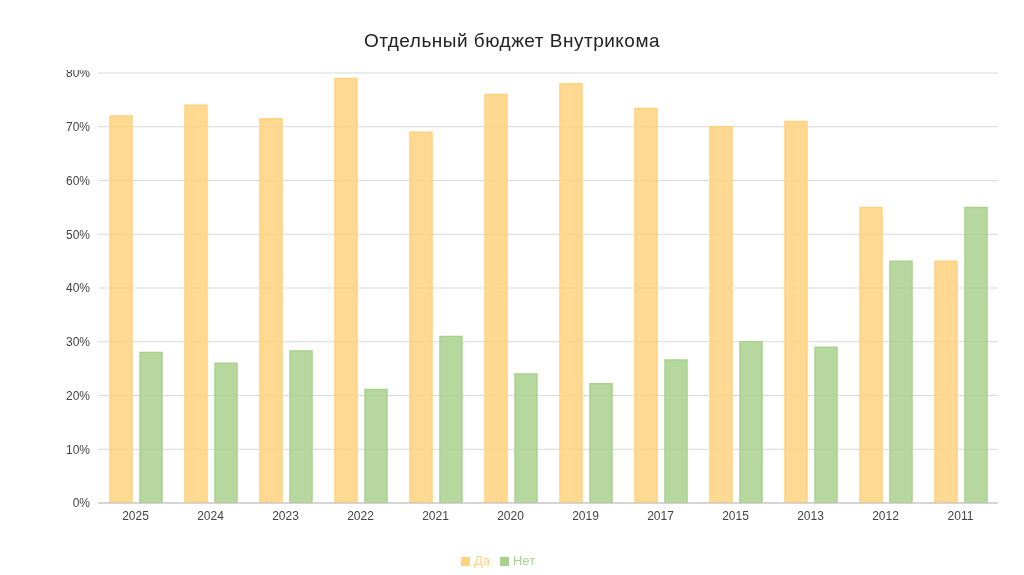  What do you see at coordinates (481, 560) in the screenshot?
I see `legend-label: Да` at bounding box center [481, 560].